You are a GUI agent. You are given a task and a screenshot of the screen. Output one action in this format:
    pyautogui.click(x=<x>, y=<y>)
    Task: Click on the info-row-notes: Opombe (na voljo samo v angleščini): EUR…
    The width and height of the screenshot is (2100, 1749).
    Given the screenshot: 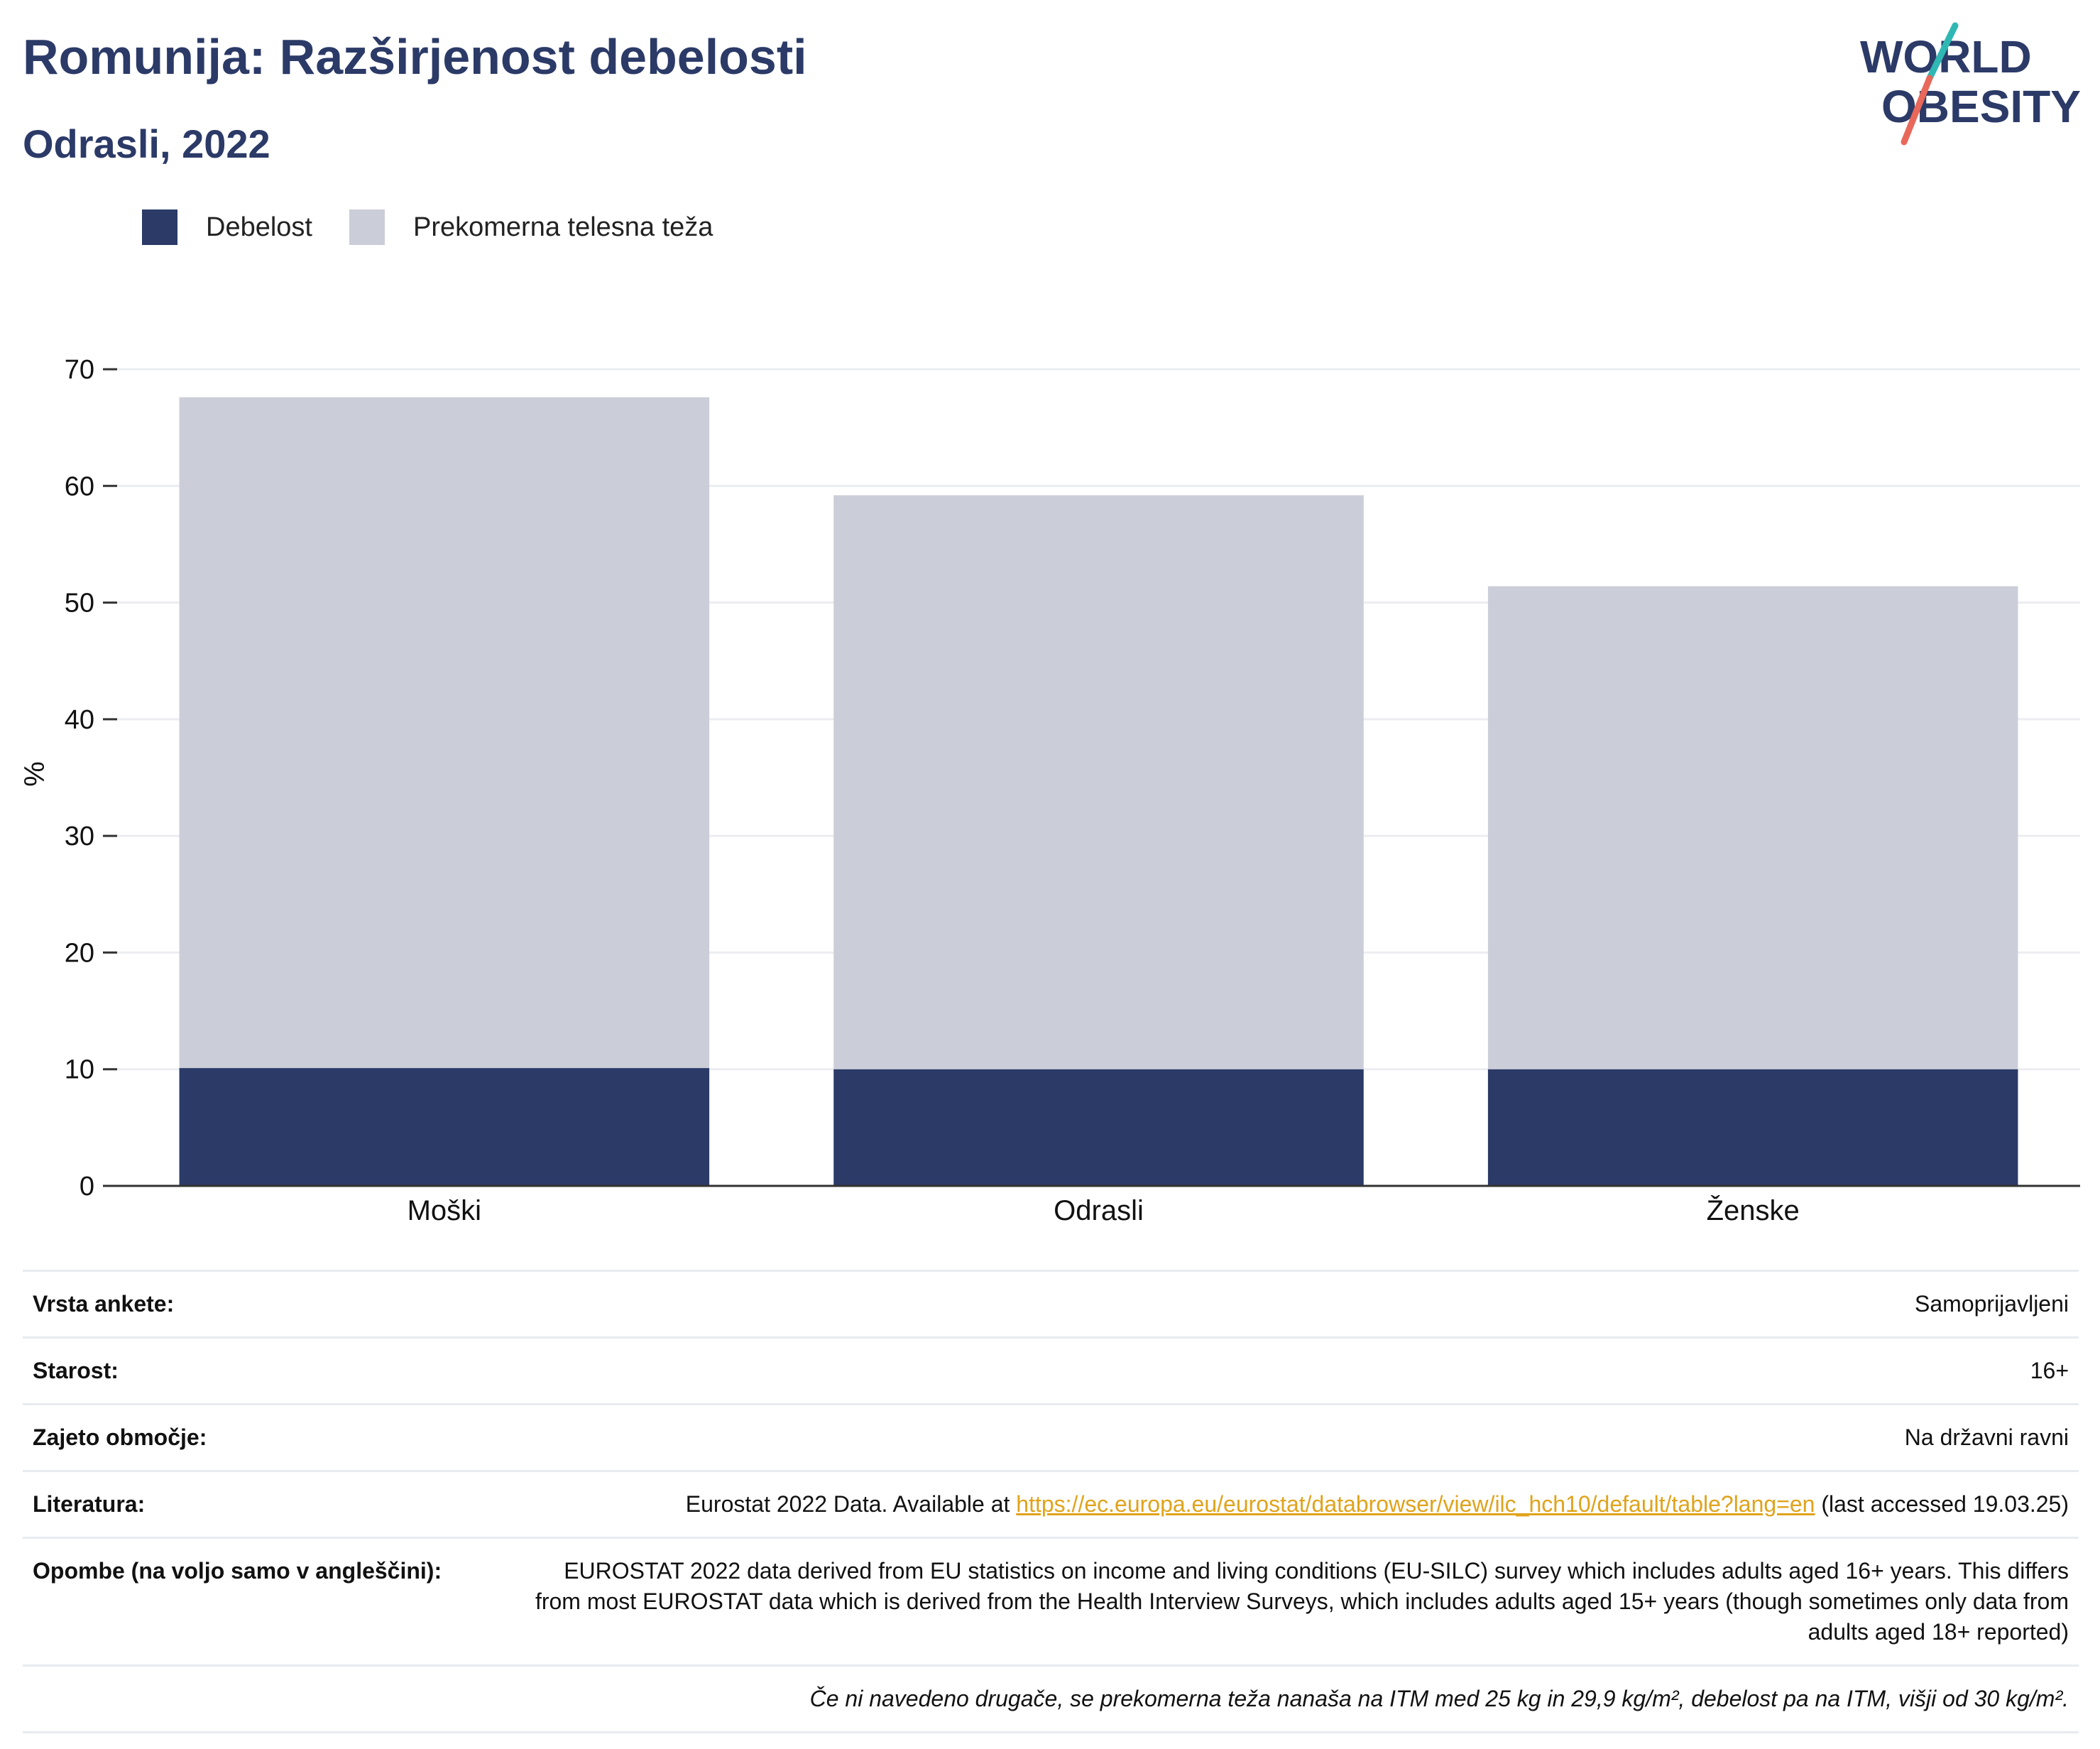 What is the action you would take?
    pyautogui.click(x=1051, y=1600)
    